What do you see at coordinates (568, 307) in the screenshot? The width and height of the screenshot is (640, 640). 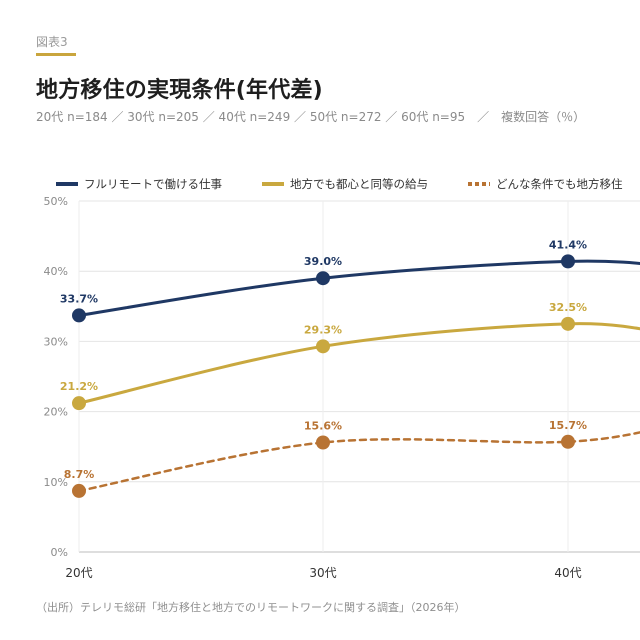 I see `data-label: 32.5%` at bounding box center [568, 307].